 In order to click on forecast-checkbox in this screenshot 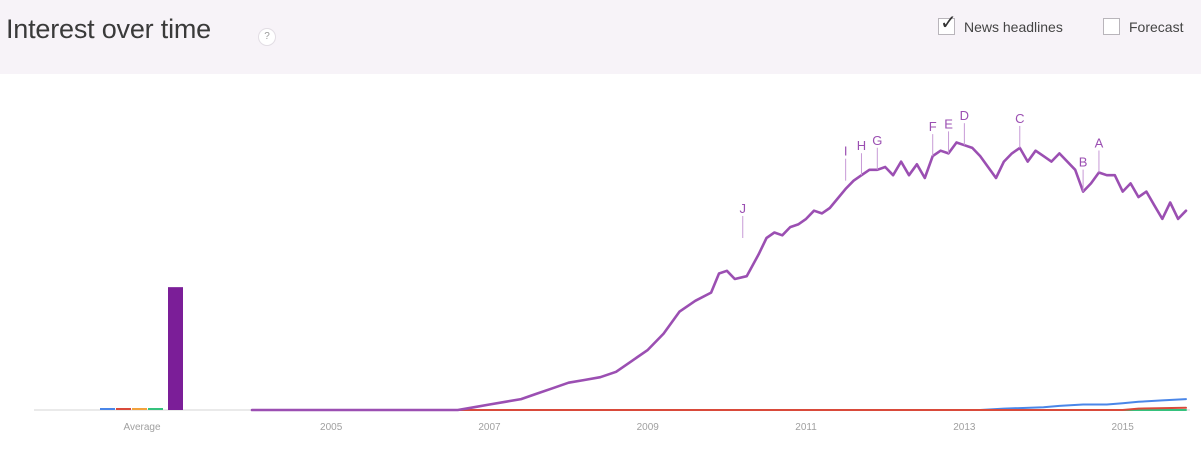, I will do `click(1111, 26)`.